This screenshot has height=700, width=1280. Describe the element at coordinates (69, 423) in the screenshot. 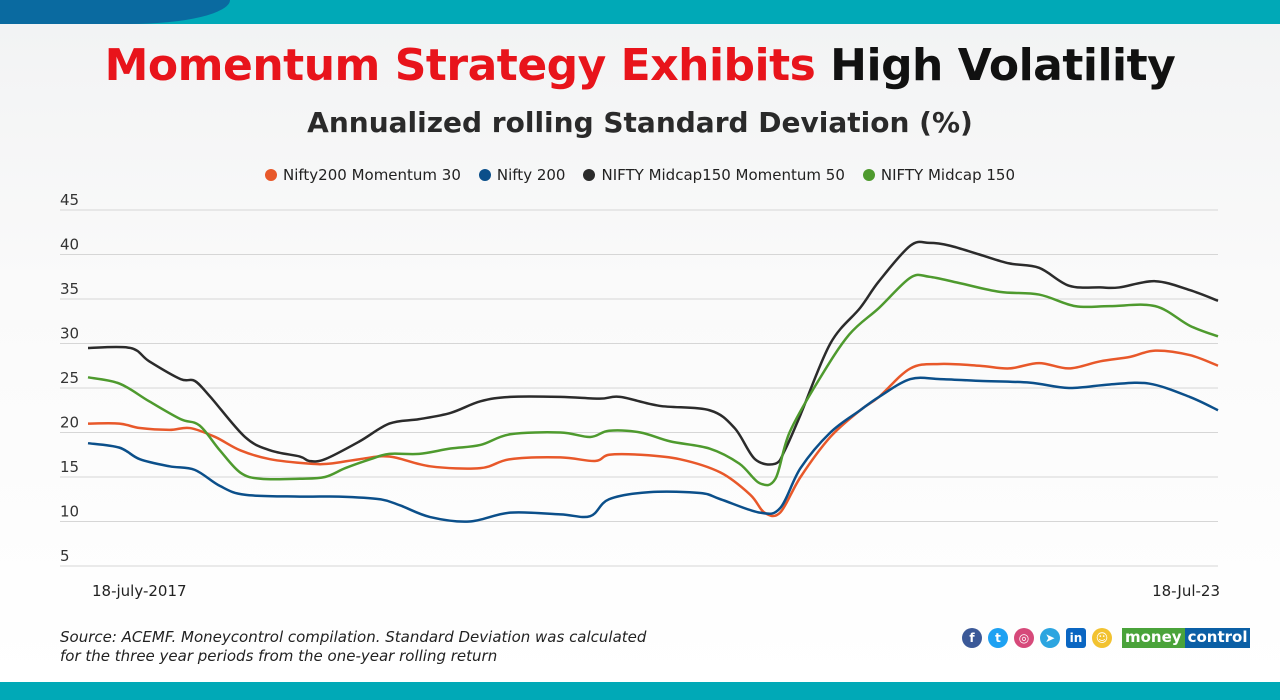

I see `y-tick-label: 20` at that location.